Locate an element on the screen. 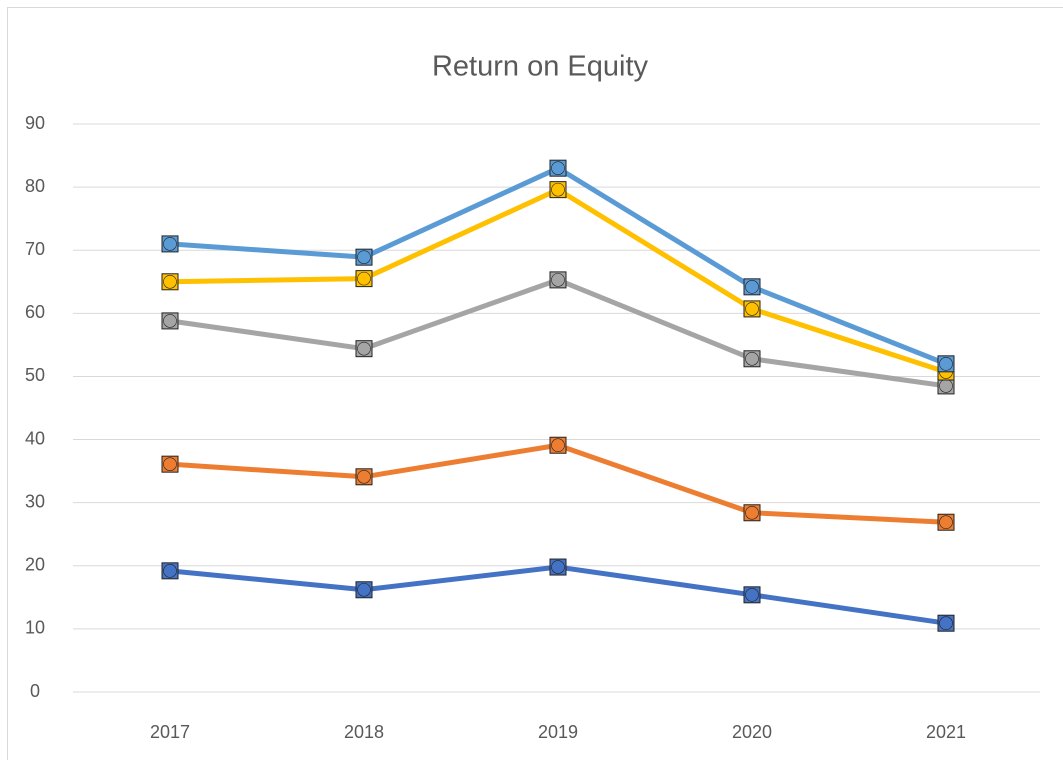  y-tick-label: 70 is located at coordinates (35, 249).